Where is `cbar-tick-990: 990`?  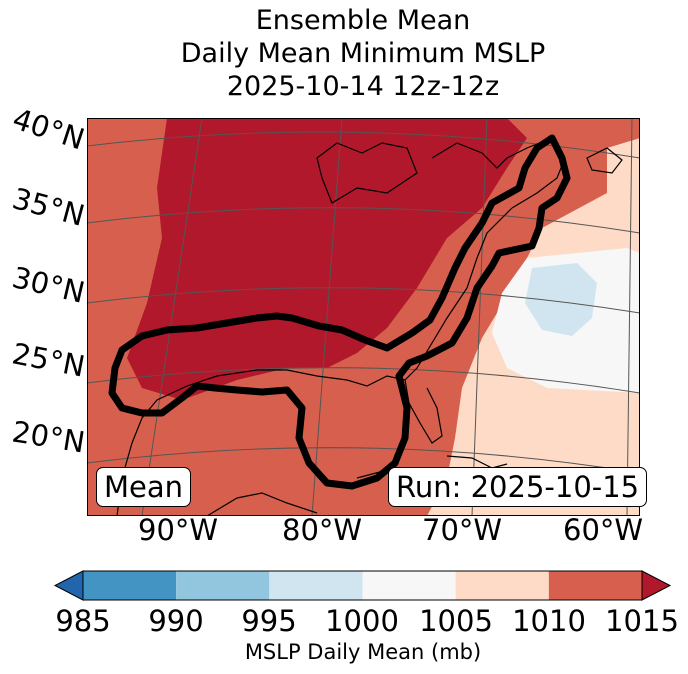 cbar-tick-990: 990 is located at coordinates (176, 621).